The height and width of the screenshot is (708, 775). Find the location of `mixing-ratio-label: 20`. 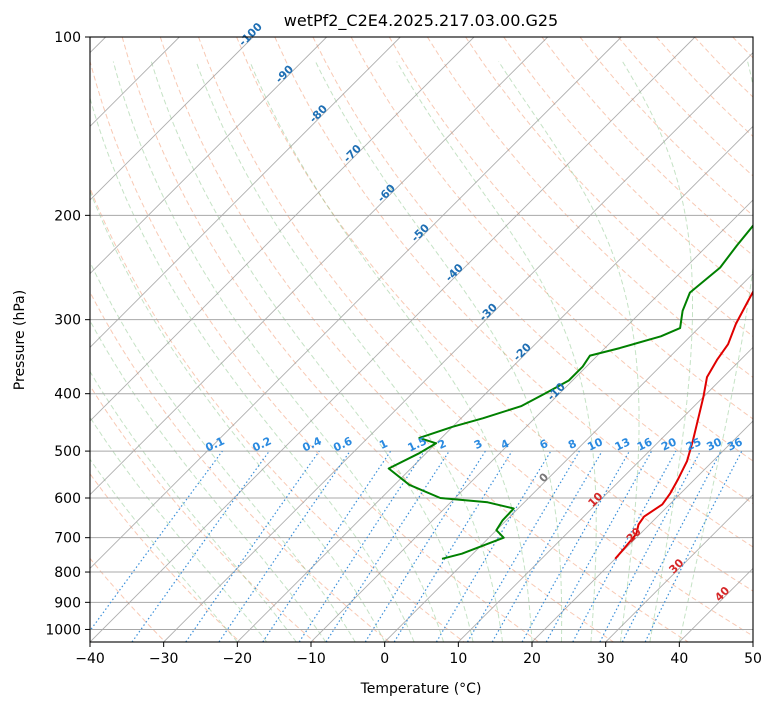

mixing-ratio-label: 20 is located at coordinates (669, 444).